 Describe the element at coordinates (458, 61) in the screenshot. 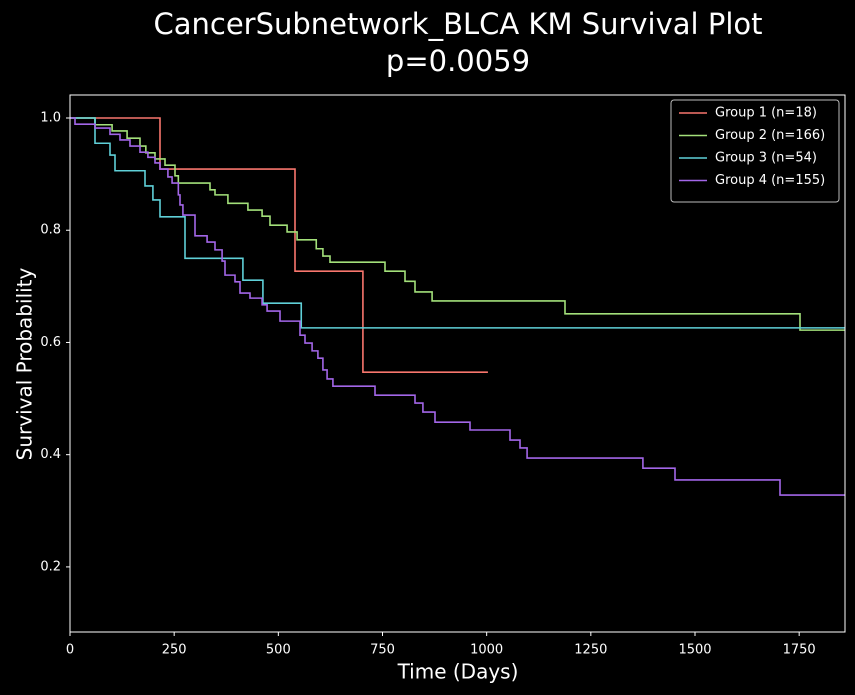

I see `chart-subtitle: p=0.0059` at that location.